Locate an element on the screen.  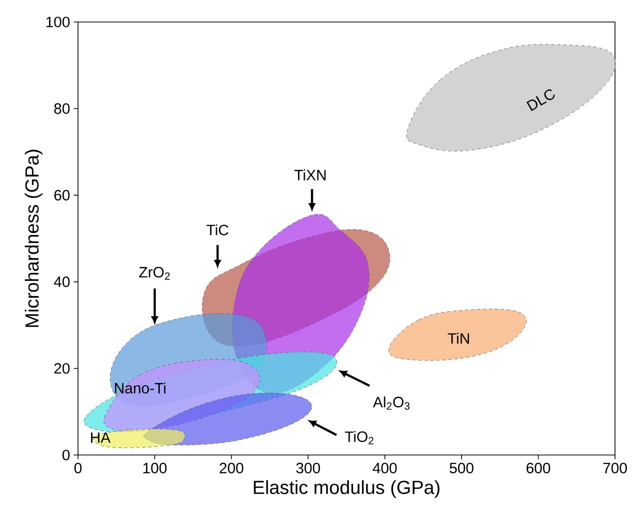
series-label: TiN is located at coordinates (458, 338).